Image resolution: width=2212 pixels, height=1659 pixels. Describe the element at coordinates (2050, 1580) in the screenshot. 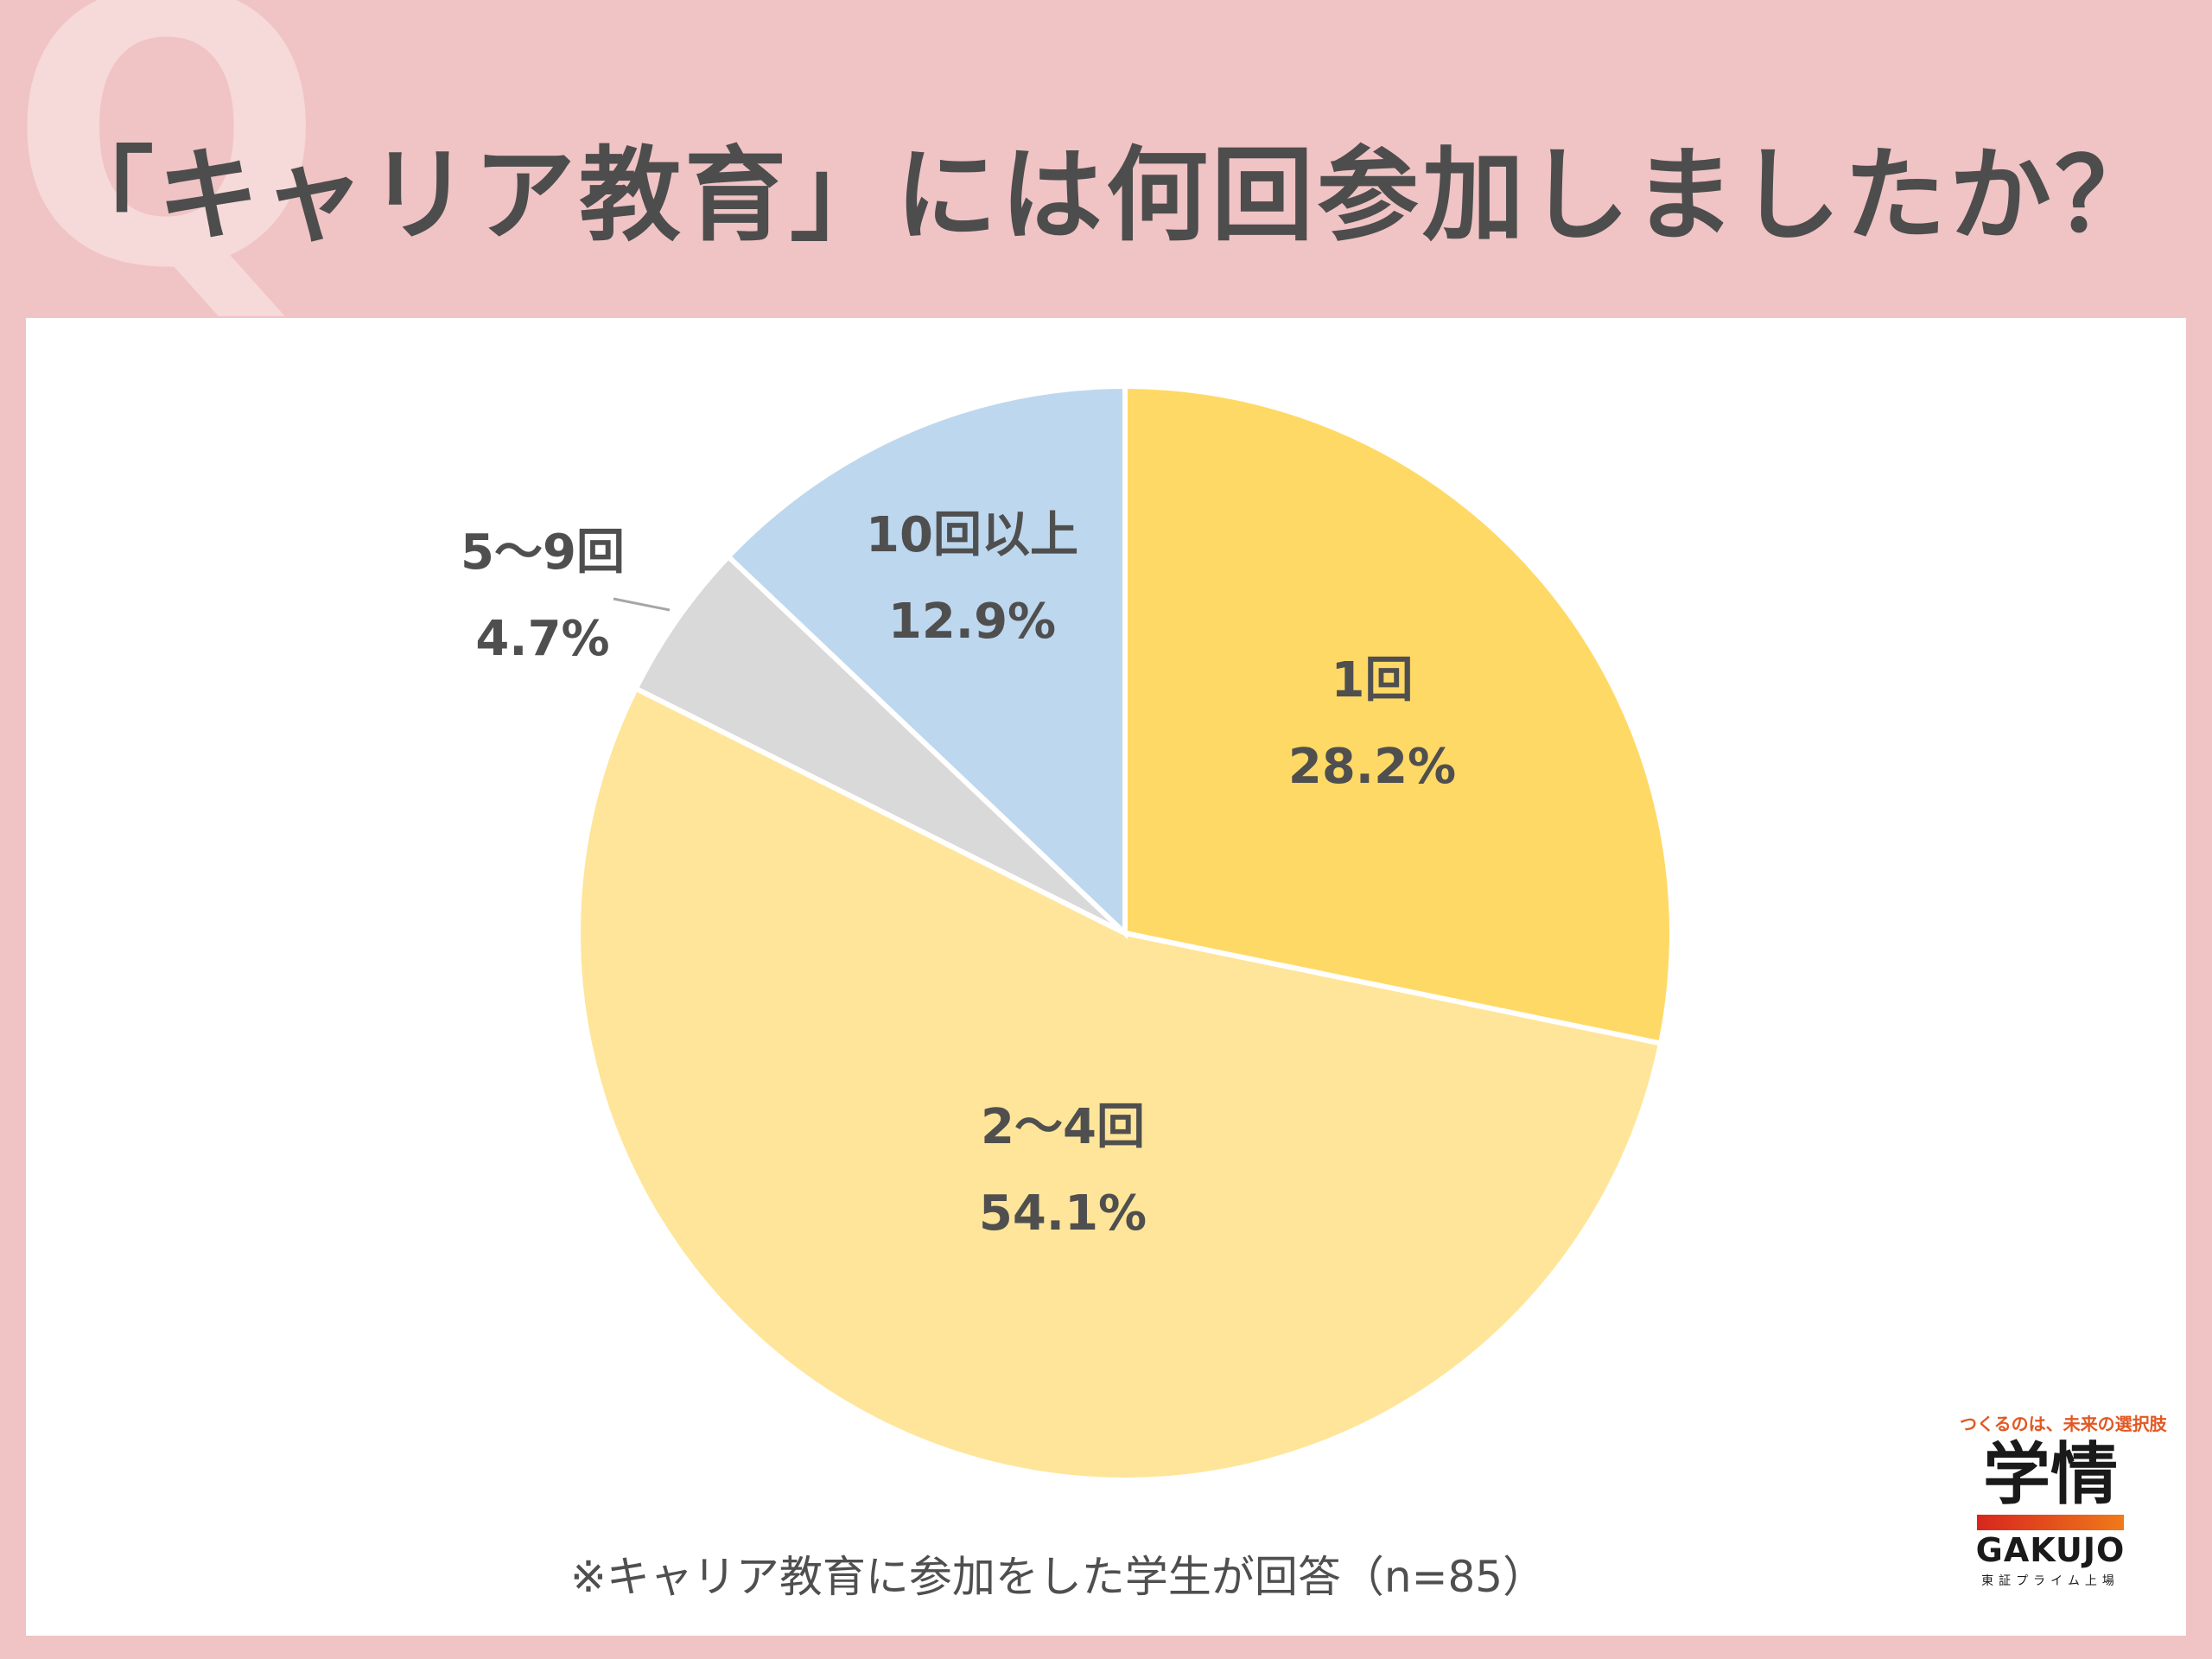

I see `logo-subline: 東証プライム上場` at that location.